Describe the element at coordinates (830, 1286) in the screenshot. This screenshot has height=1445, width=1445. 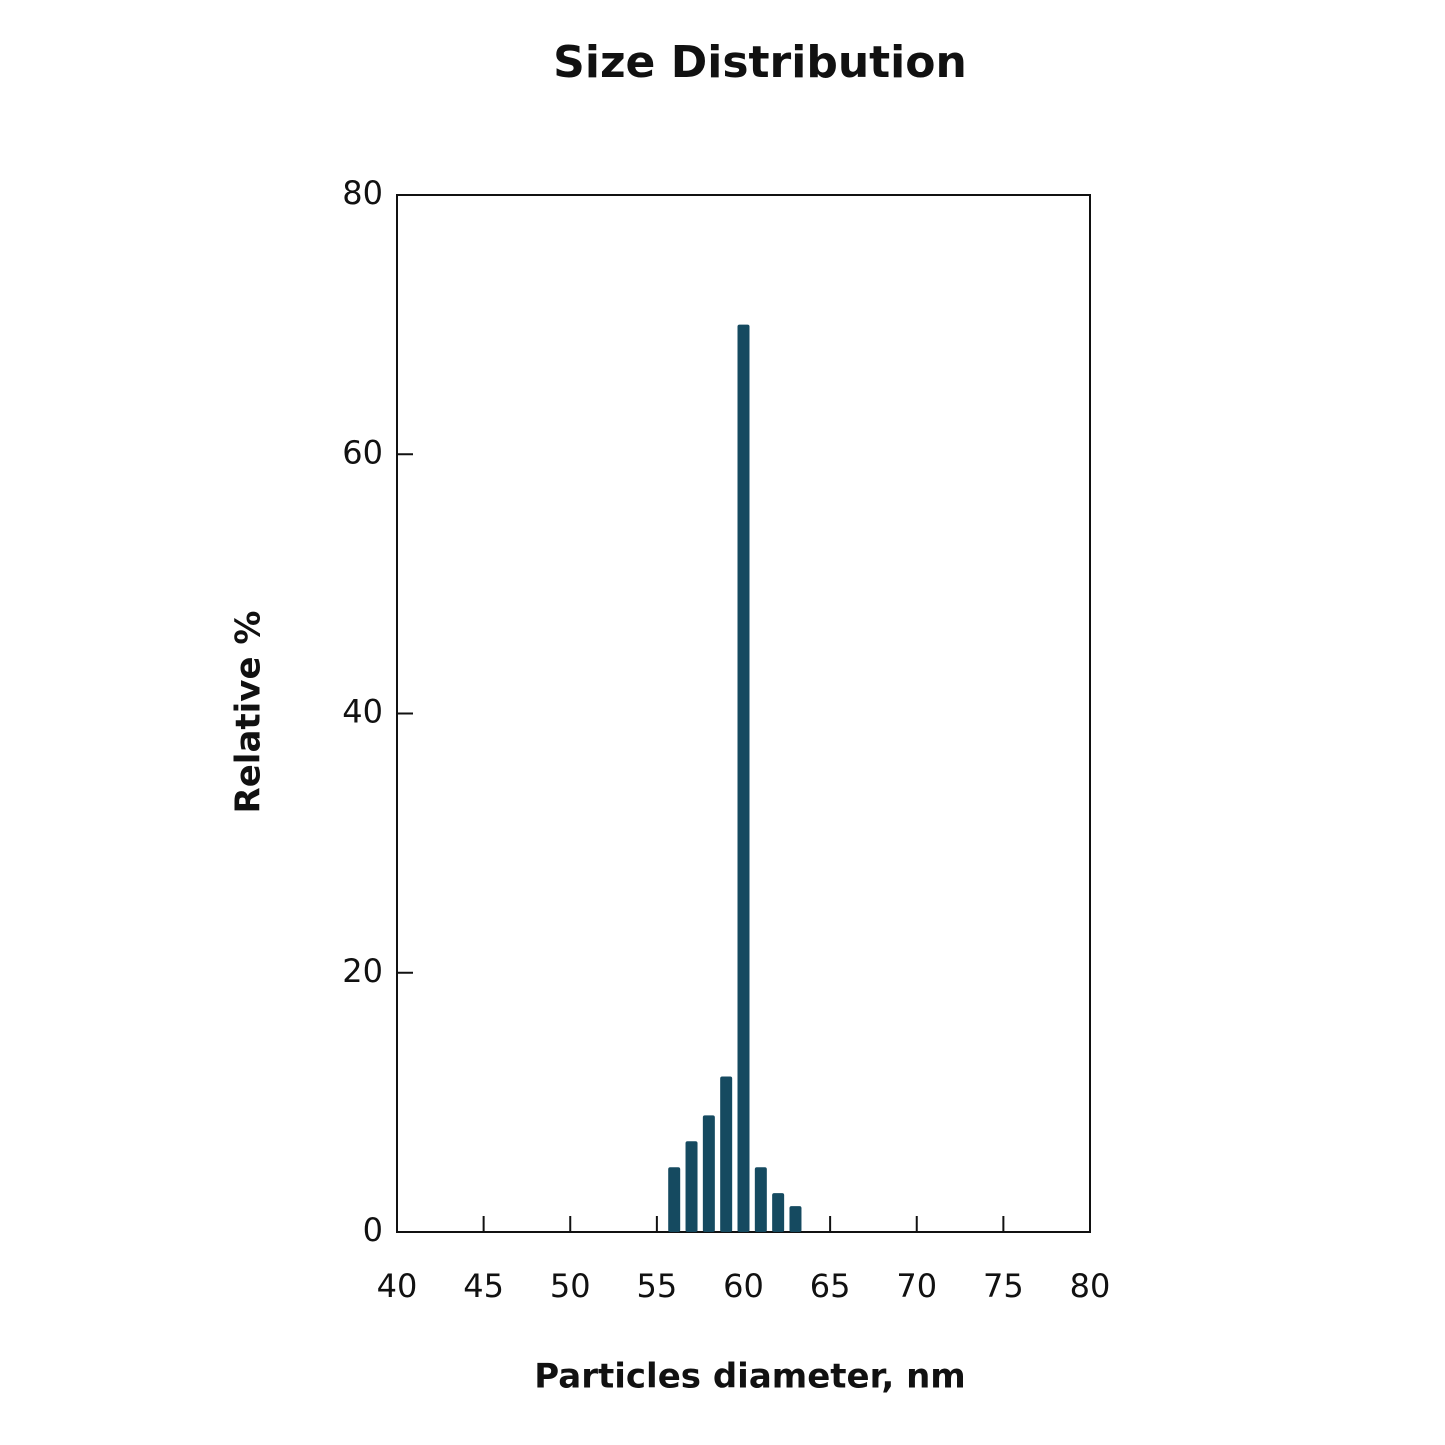
I see `x-tick-label: 65` at that location.